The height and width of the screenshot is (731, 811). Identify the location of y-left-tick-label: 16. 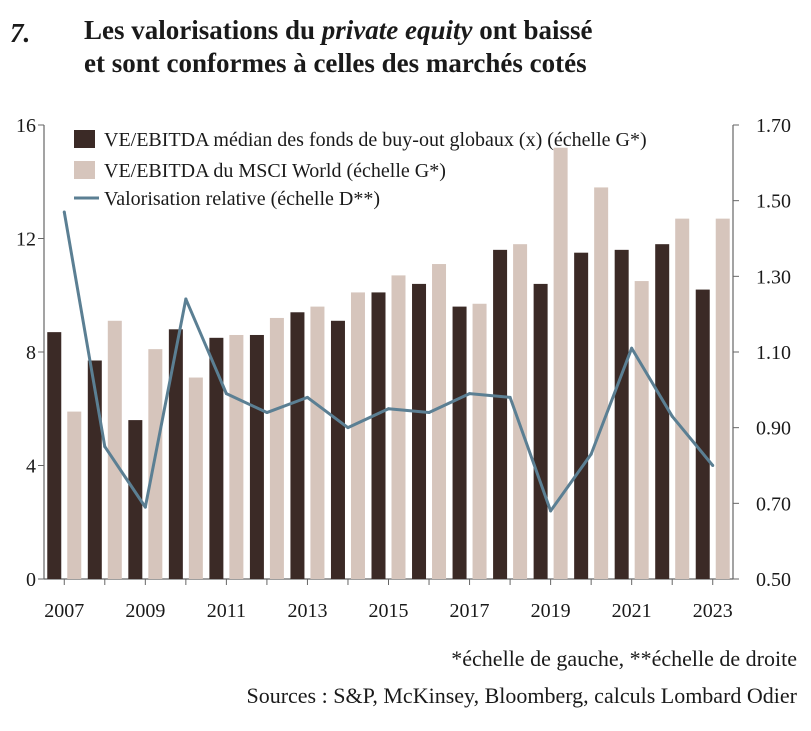
(26, 126).